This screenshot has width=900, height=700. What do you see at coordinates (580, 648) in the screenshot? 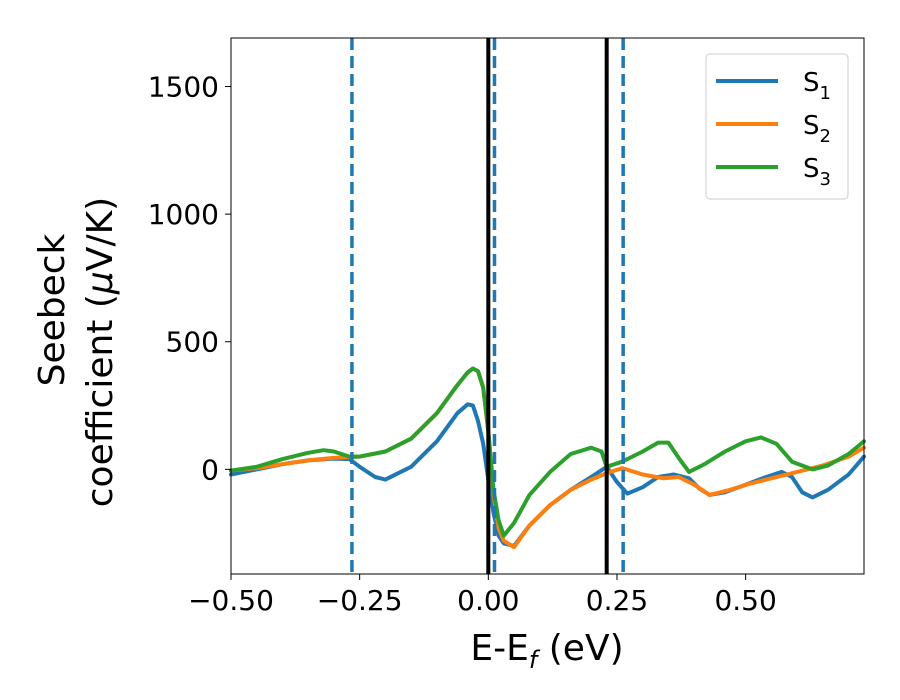
I see `x-axis-label-unit: (eV)` at bounding box center [580, 648].